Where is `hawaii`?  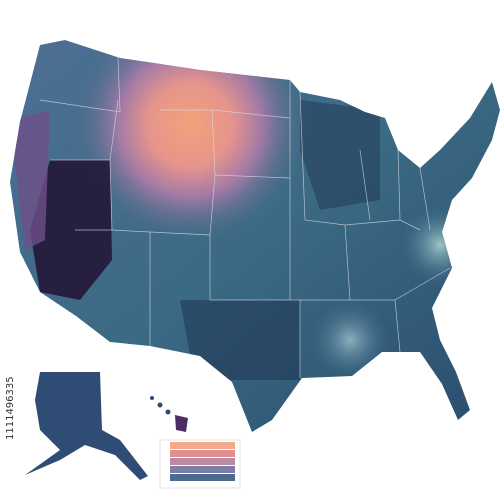
hawaii is located at coordinates (169, 414).